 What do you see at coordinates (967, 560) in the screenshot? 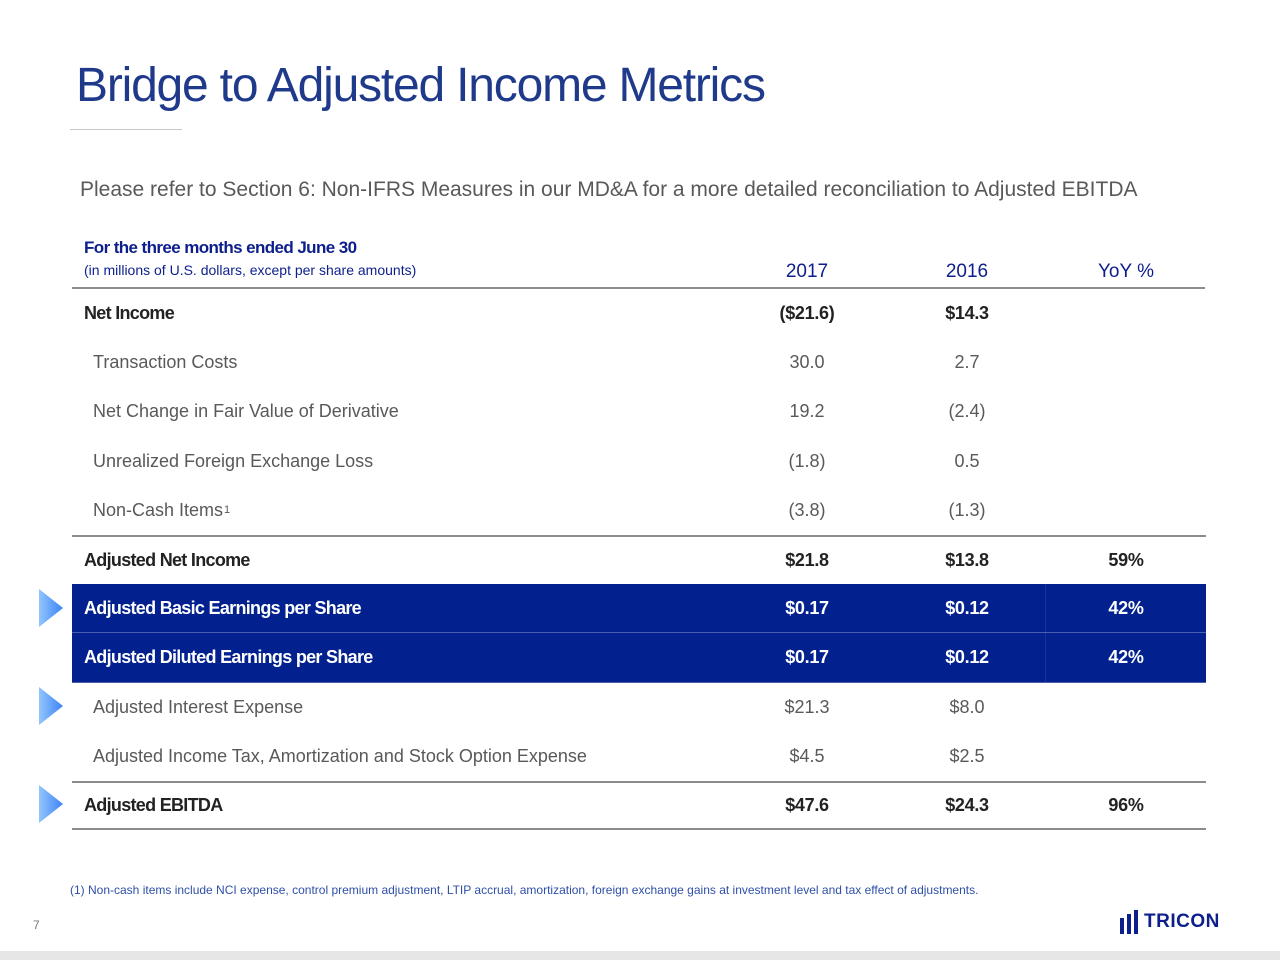
I see `value-2016: $13.8` at bounding box center [967, 560].